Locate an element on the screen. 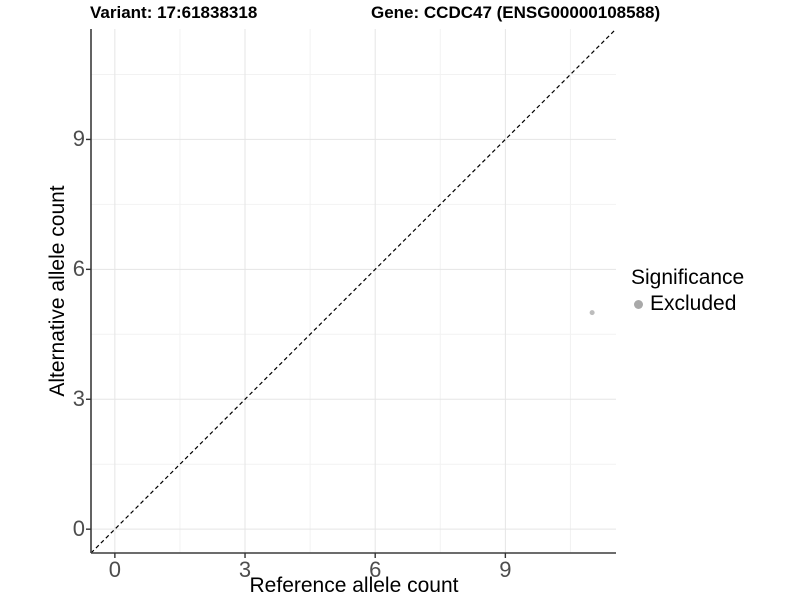 This screenshot has height=600, width=800. x-tick-label: 3 is located at coordinates (245, 569).